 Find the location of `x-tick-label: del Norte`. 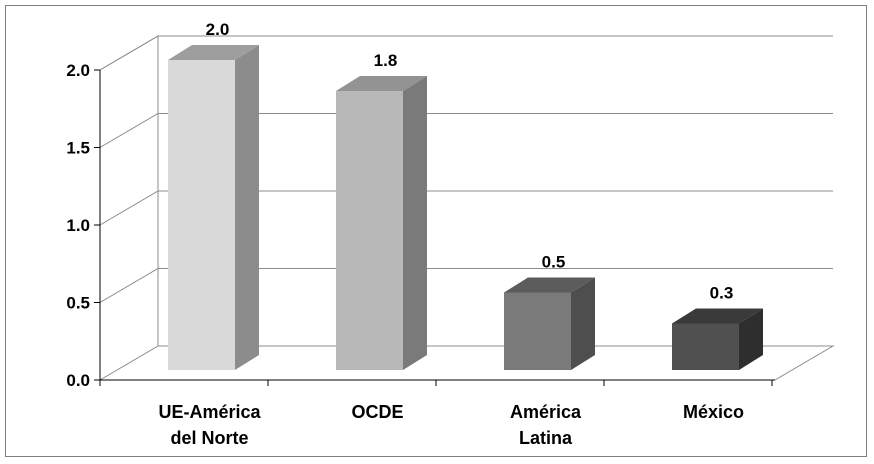

x-tick-label: del Norte is located at coordinates (209, 438).